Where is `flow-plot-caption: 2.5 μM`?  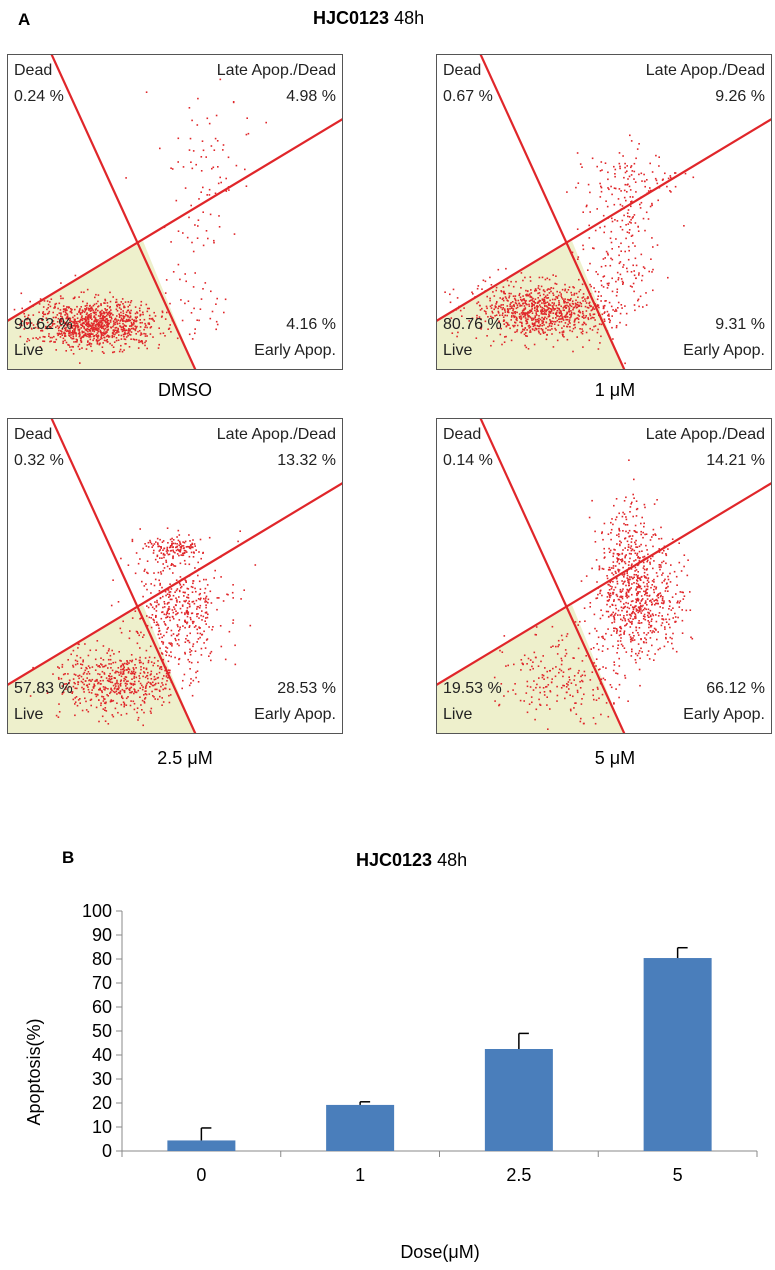
flow-plot-caption: 2.5 μM is located at coordinates (185, 758).